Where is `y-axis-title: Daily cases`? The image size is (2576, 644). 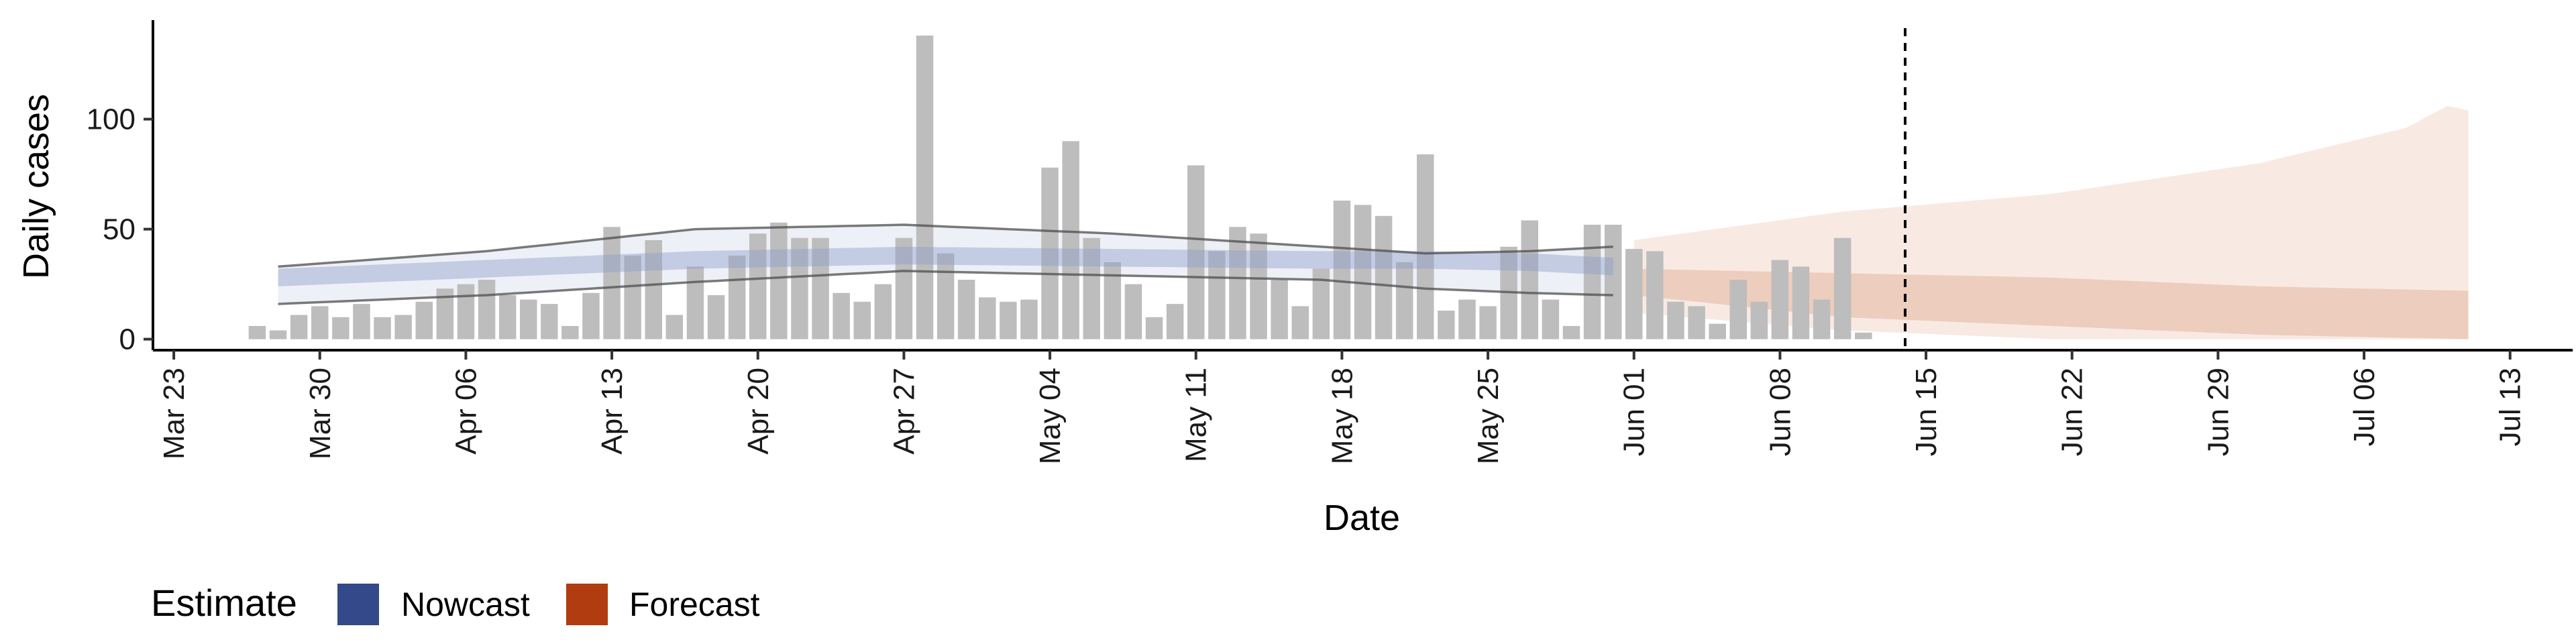 y-axis-title: Daily cases is located at coordinates (36, 186).